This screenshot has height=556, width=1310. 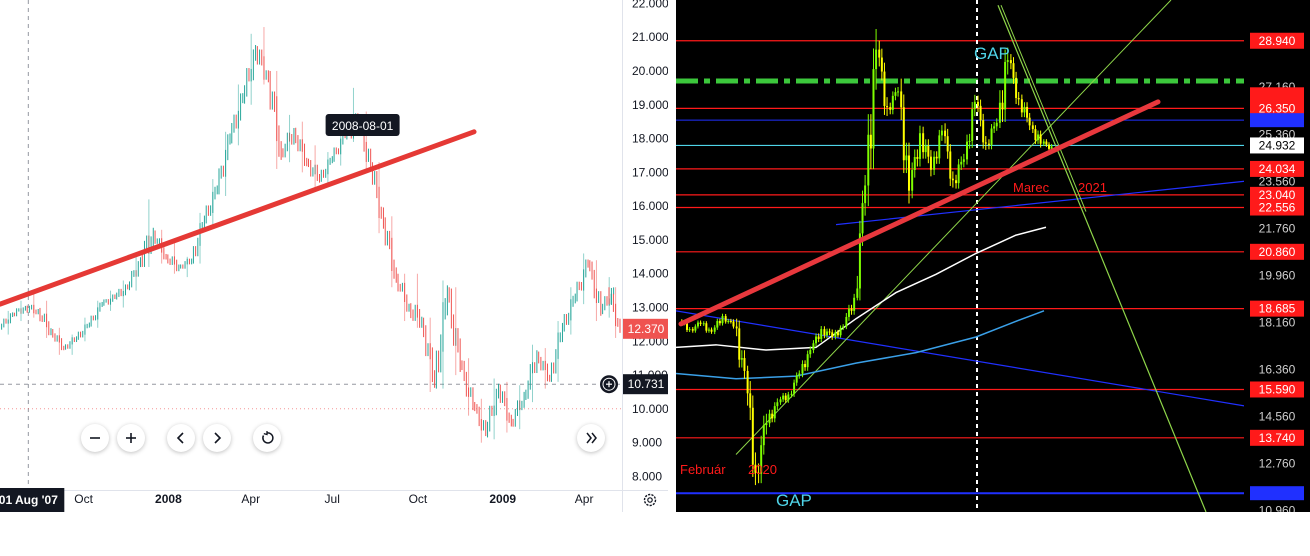 What do you see at coordinates (1277, 438) in the screenshot?
I see `price-level-label: 13.740` at bounding box center [1277, 438].